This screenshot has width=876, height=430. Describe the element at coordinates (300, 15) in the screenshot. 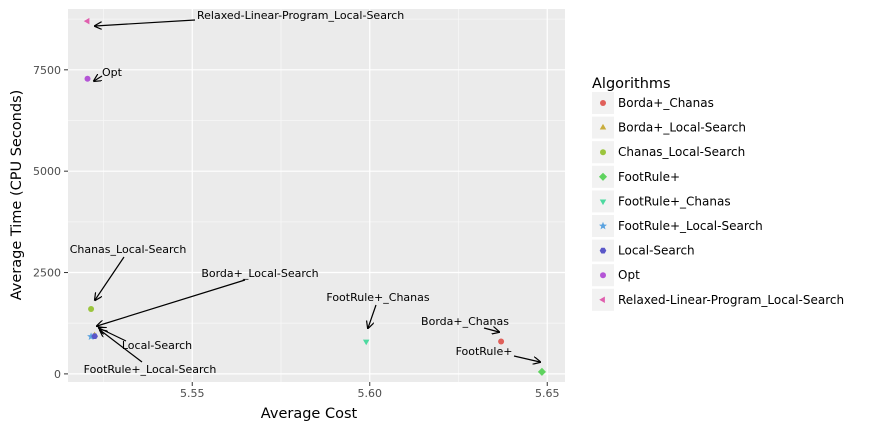

I see `point-label: Relaxed-Linear-Program_Local-Search` at that location.